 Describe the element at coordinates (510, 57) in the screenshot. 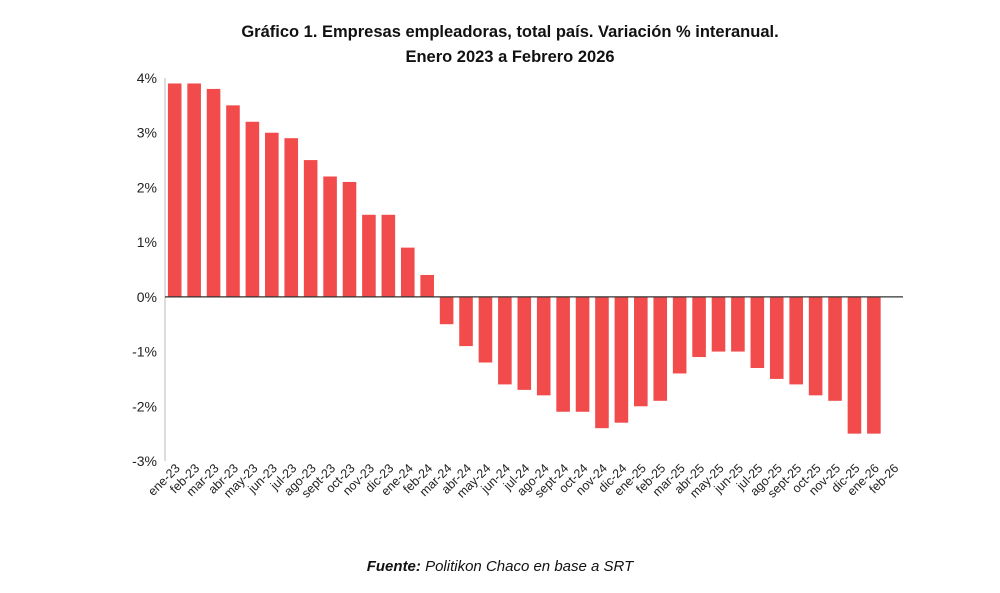

I see `chart-title-line2: Enero 2023 a Febrero 2026` at that location.